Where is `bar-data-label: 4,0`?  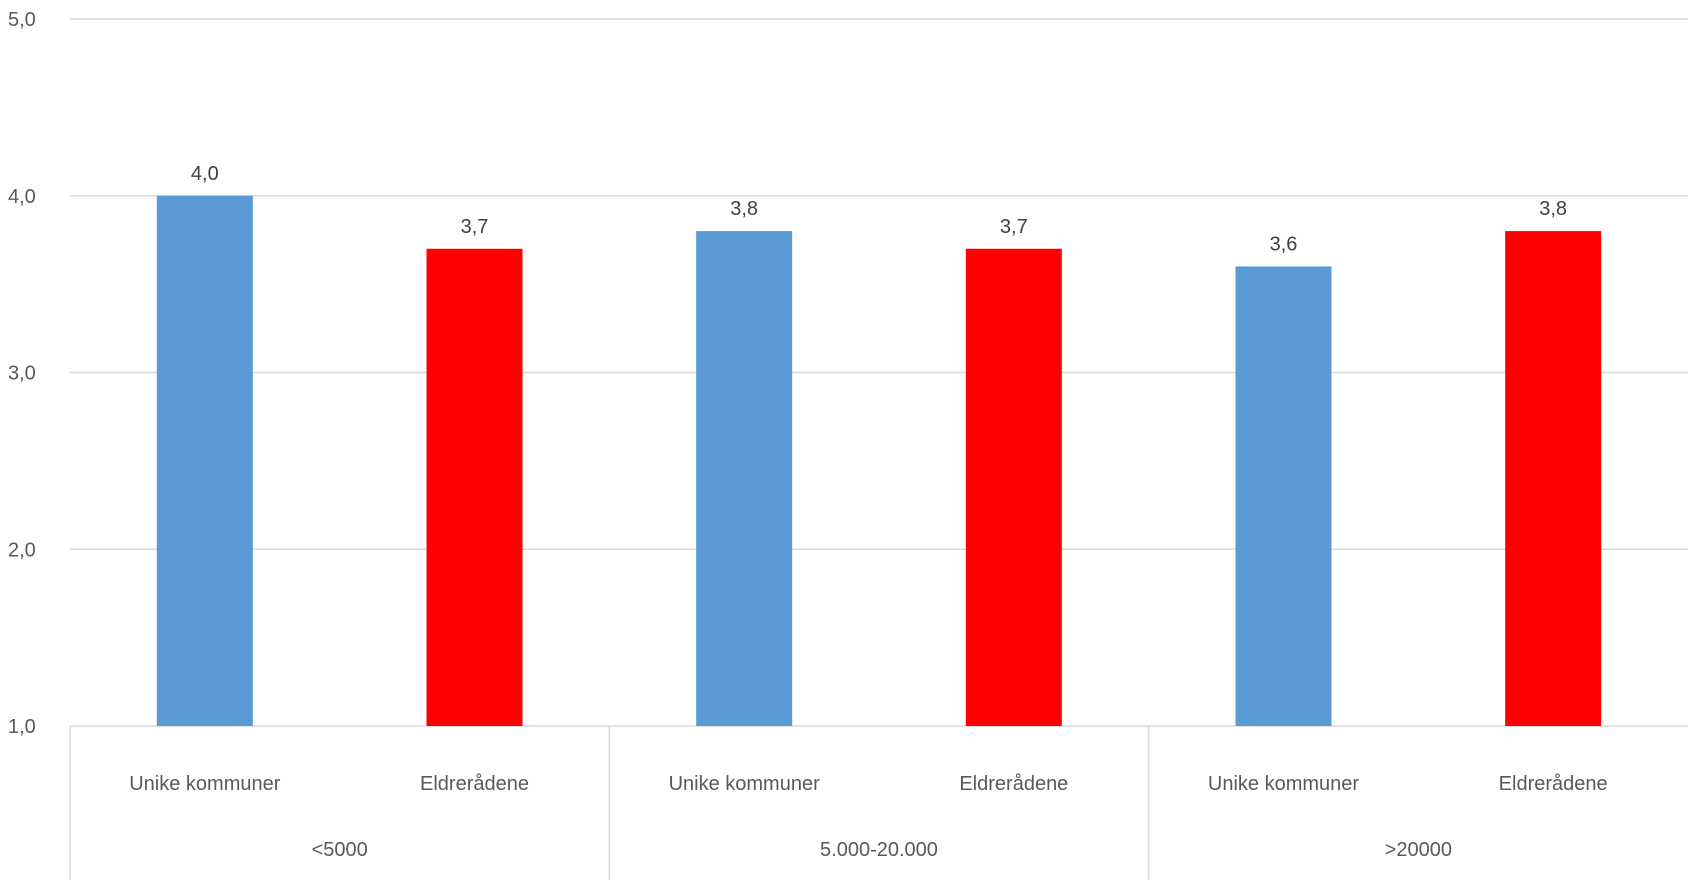
bar-data-label: 4,0 is located at coordinates (205, 174).